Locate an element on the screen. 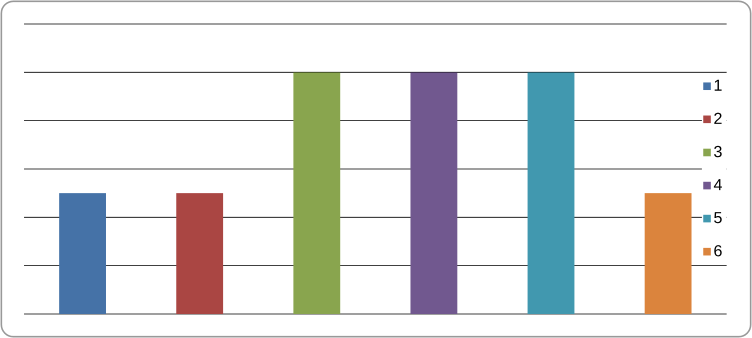 This screenshot has height=338, width=752. legend-label: 1 is located at coordinates (718, 85).